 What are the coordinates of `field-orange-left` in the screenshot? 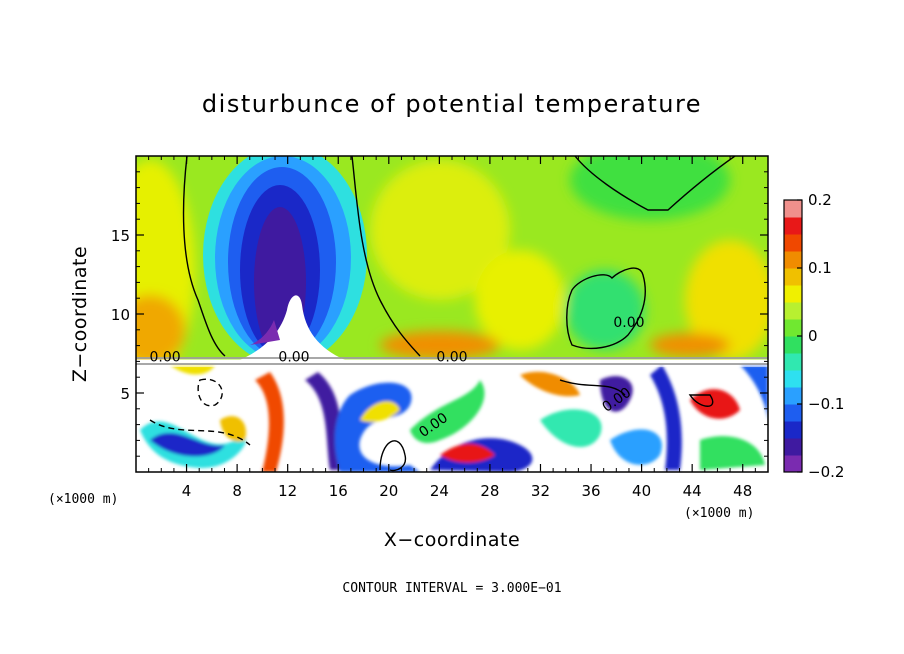 It's located at (160, 330).